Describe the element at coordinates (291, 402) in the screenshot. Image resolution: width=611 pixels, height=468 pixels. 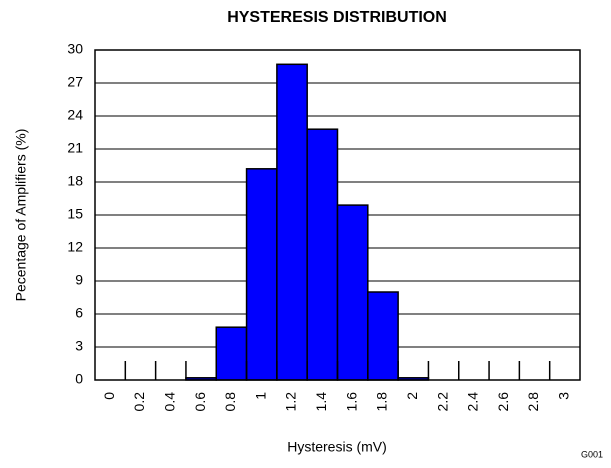
I see `x-tick-label: 1.2` at that location.